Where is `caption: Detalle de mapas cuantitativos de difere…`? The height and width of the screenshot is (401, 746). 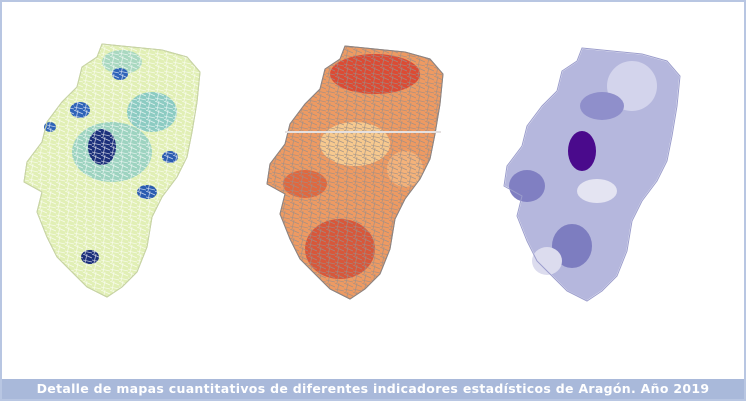 caption: Detalle de mapas cuantitativos de difere… is located at coordinates (373, 389).